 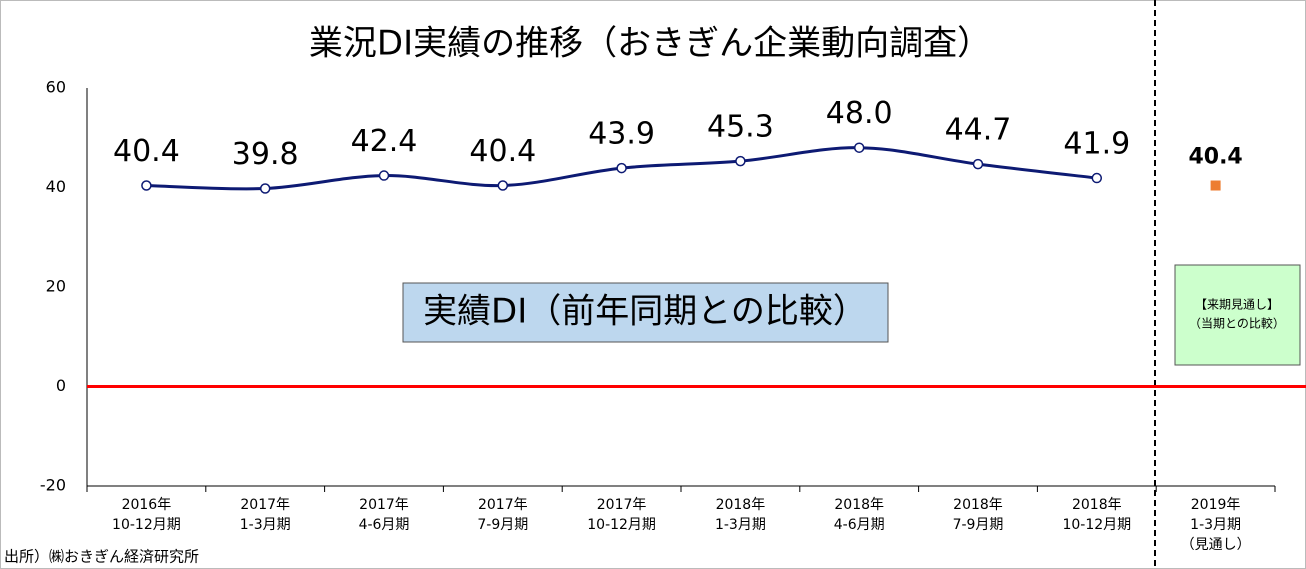 I want to click on y-tick-label: 40, so click(x=56, y=186).